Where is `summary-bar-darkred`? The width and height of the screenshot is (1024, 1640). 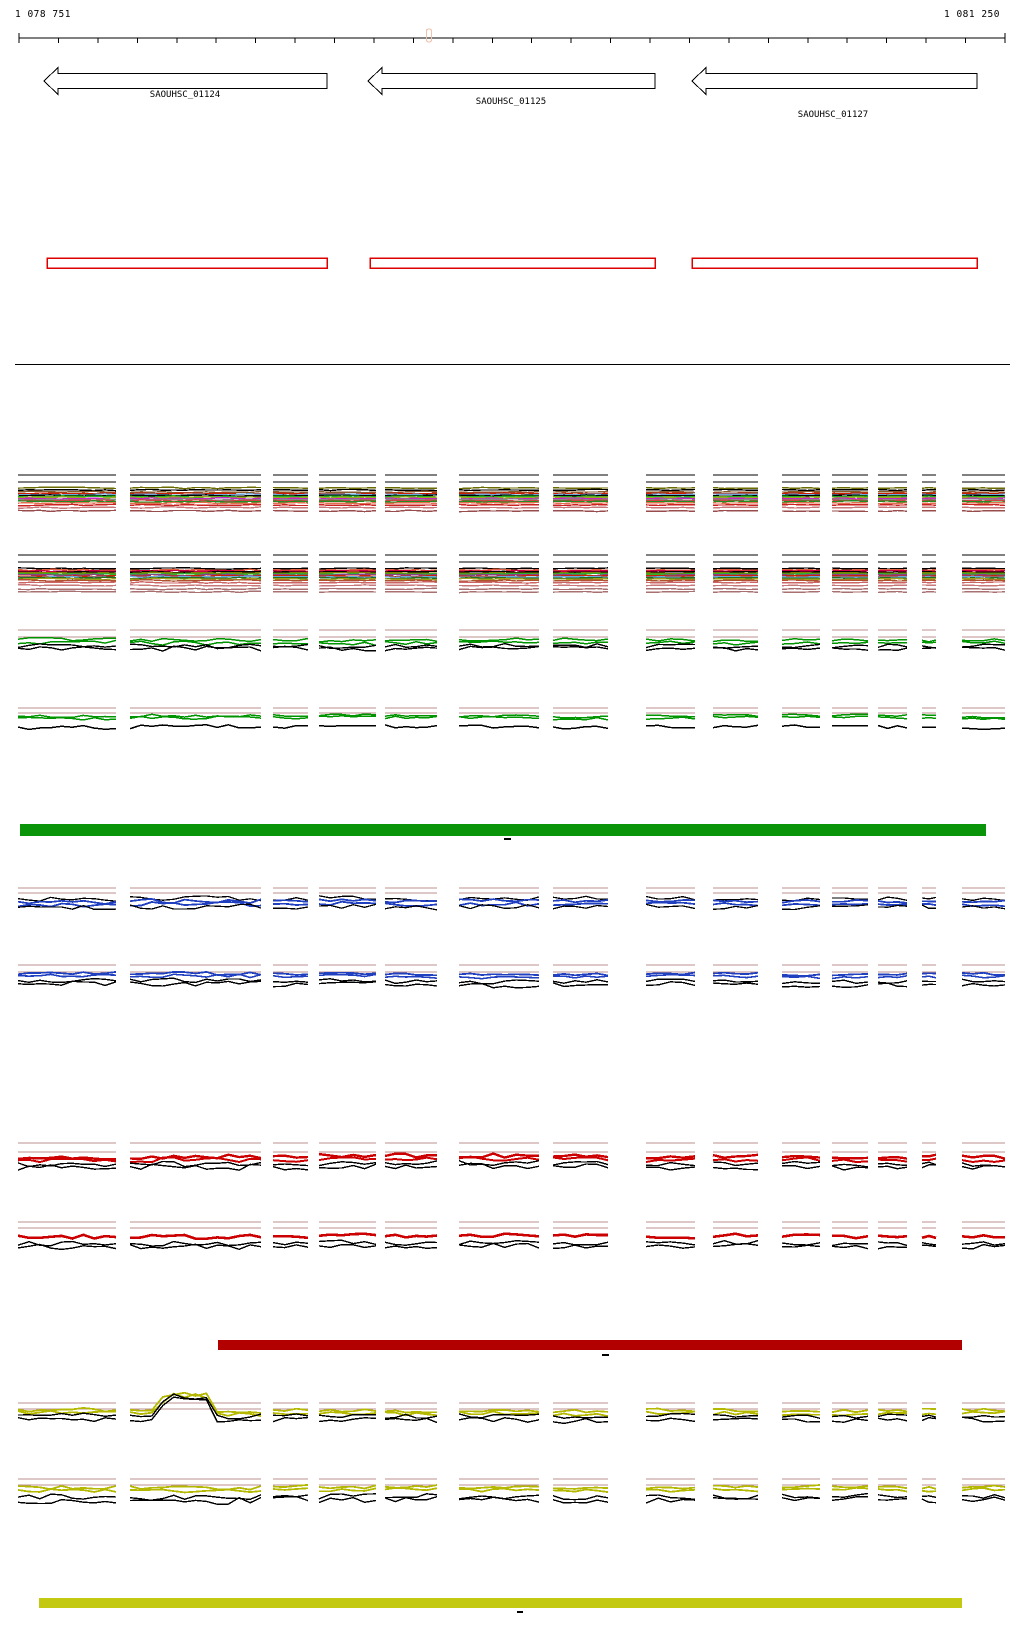
summary-bar-darkred is located at coordinates (590, 1348).